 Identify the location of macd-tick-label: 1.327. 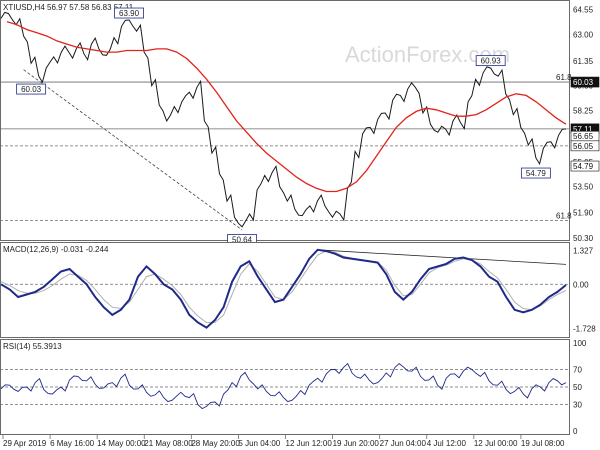
(583, 250).